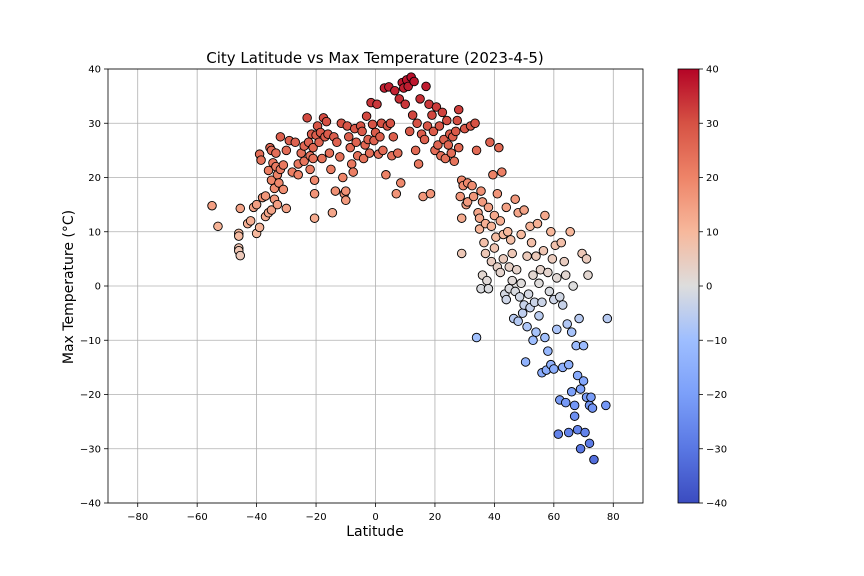 This screenshot has width=864, height=576. Describe the element at coordinates (94, 70) in the screenshot. I see `y-tick-label: 40` at that location.